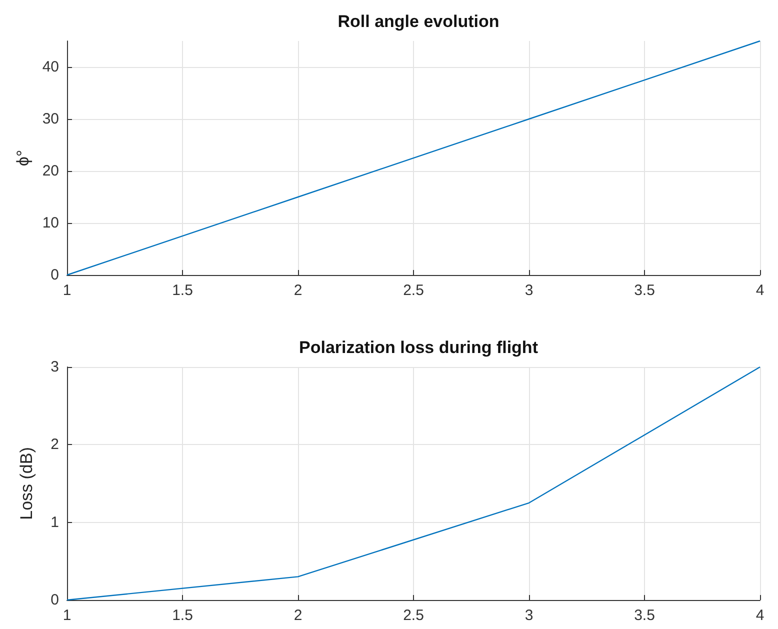 The height and width of the screenshot is (629, 778). Describe the element at coordinates (26, 483) in the screenshot. I see `y-axis-title: Loss (dB)` at that location.